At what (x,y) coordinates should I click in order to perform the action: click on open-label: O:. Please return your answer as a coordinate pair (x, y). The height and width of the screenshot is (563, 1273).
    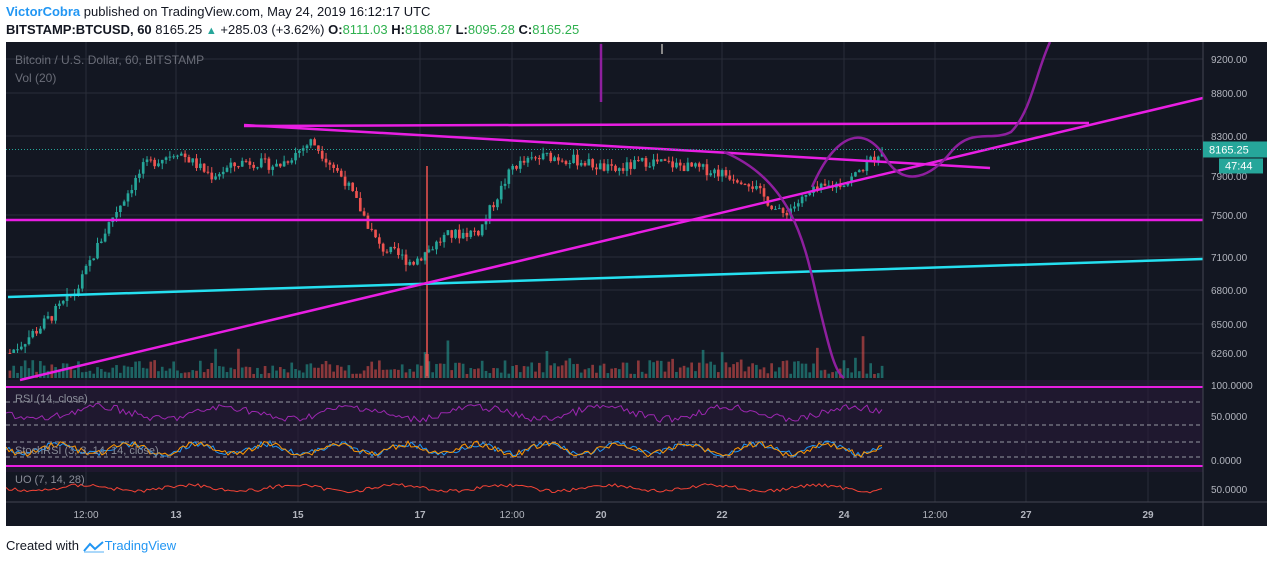
    Looking at the image, I should click on (335, 29).